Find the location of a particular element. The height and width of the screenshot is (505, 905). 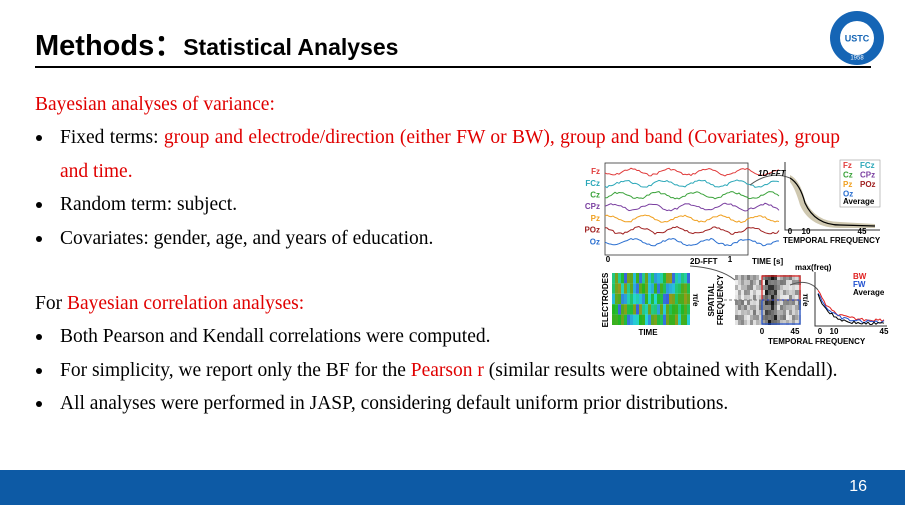

footer: 16 is located at coordinates (452, 487).